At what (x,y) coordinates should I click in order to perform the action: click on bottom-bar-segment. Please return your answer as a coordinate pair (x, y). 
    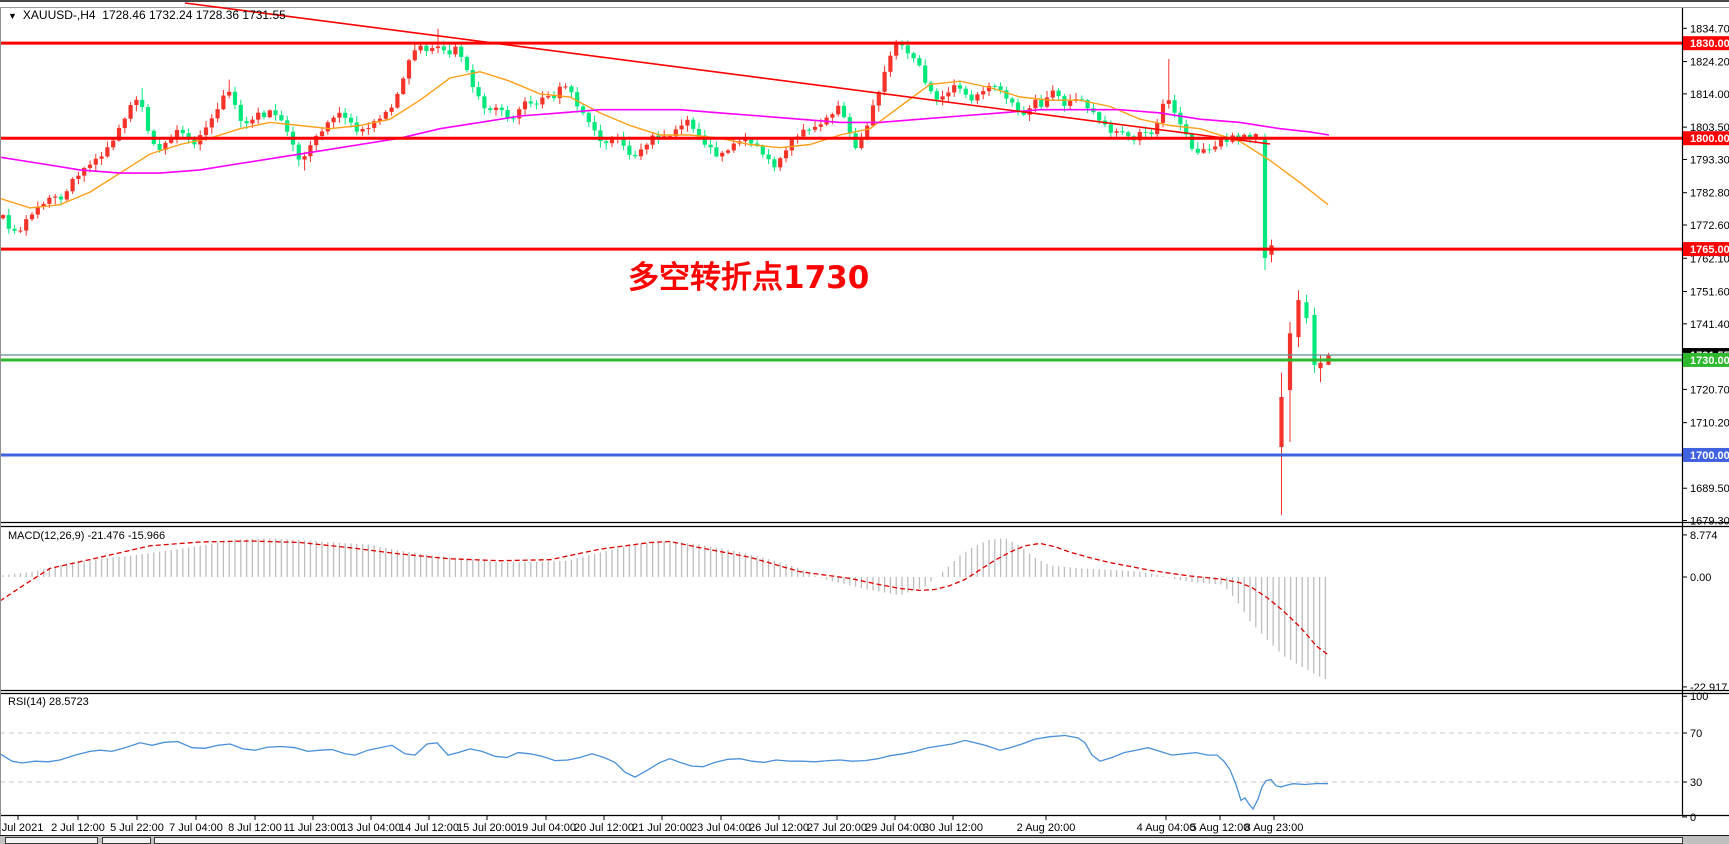
    Looking at the image, I should click on (51, 840).